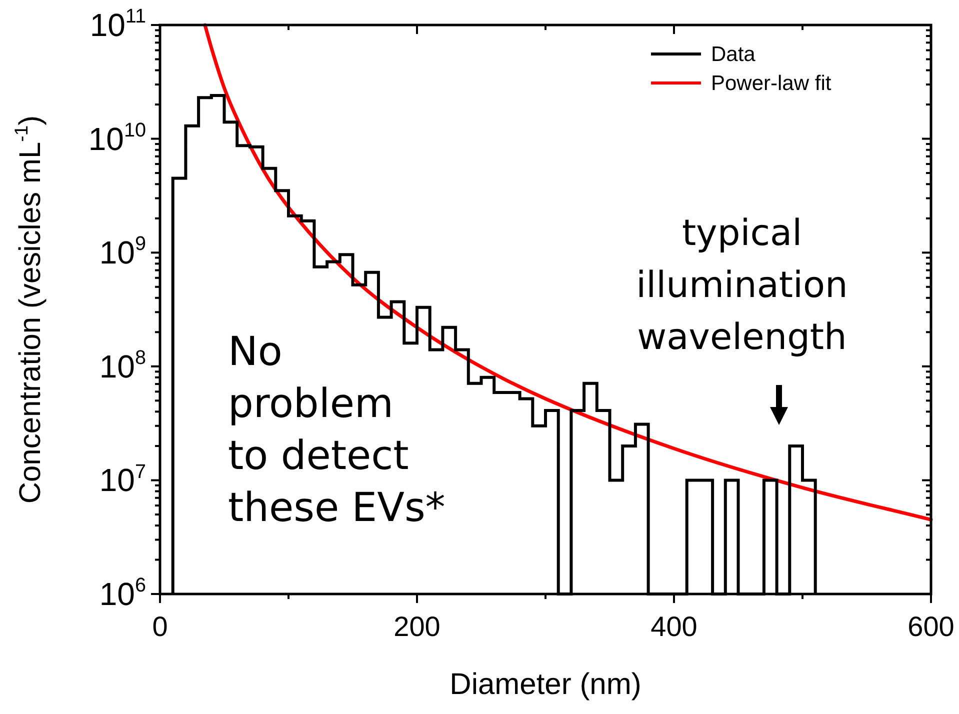 Image resolution: width=959 pixels, height=714 pixels. I want to click on x-tick-label: 0, so click(160, 626).